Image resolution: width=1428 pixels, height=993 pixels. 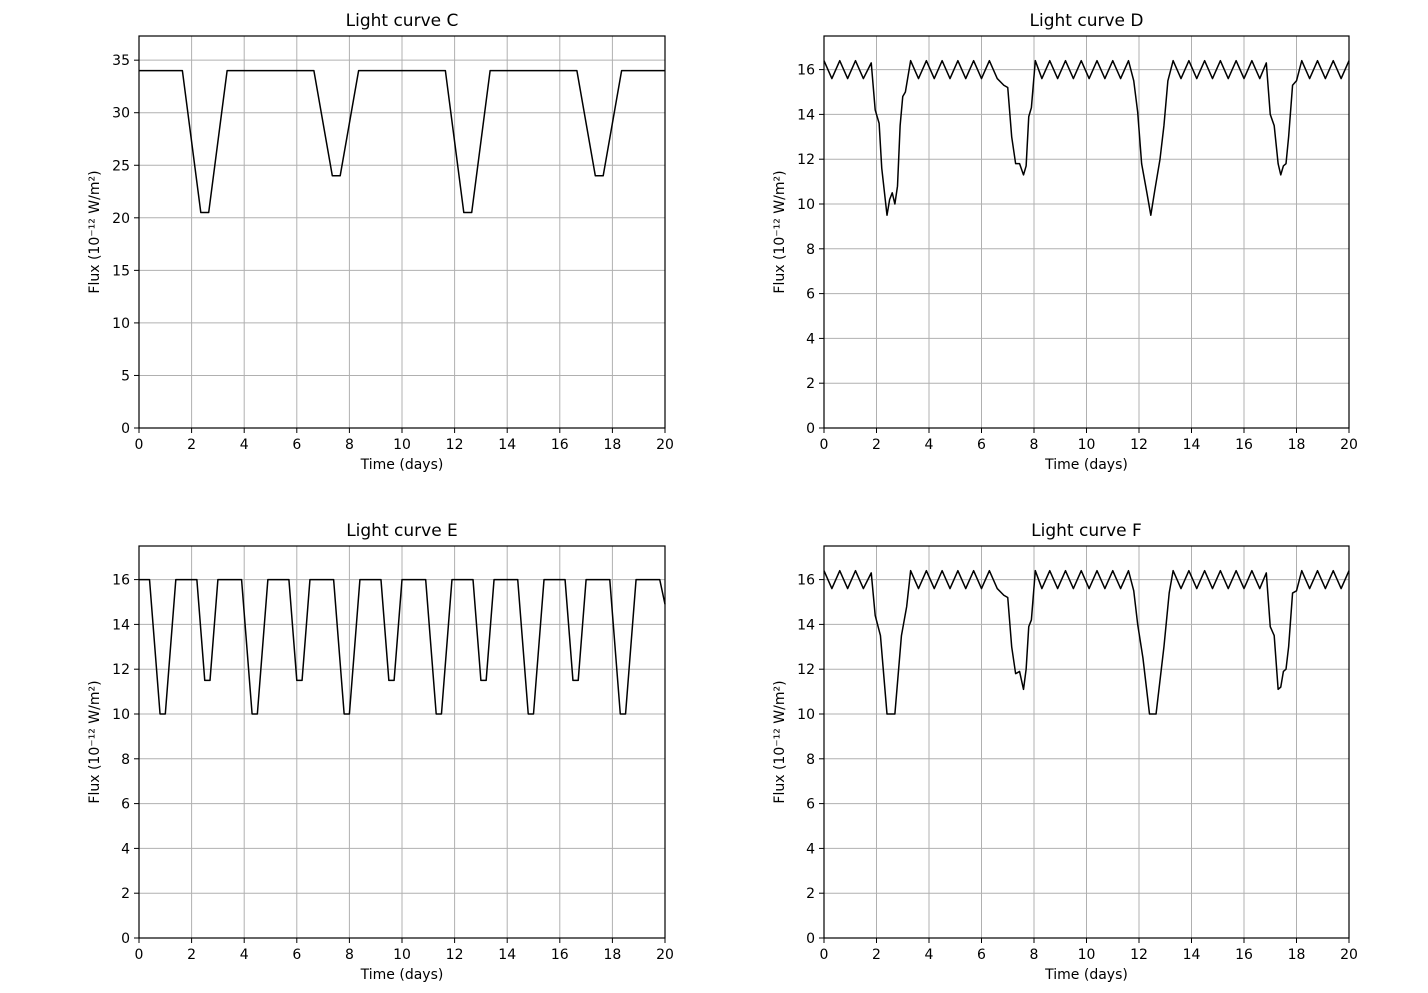 I want to click on y-tick-label: 20, so click(x=121, y=219).